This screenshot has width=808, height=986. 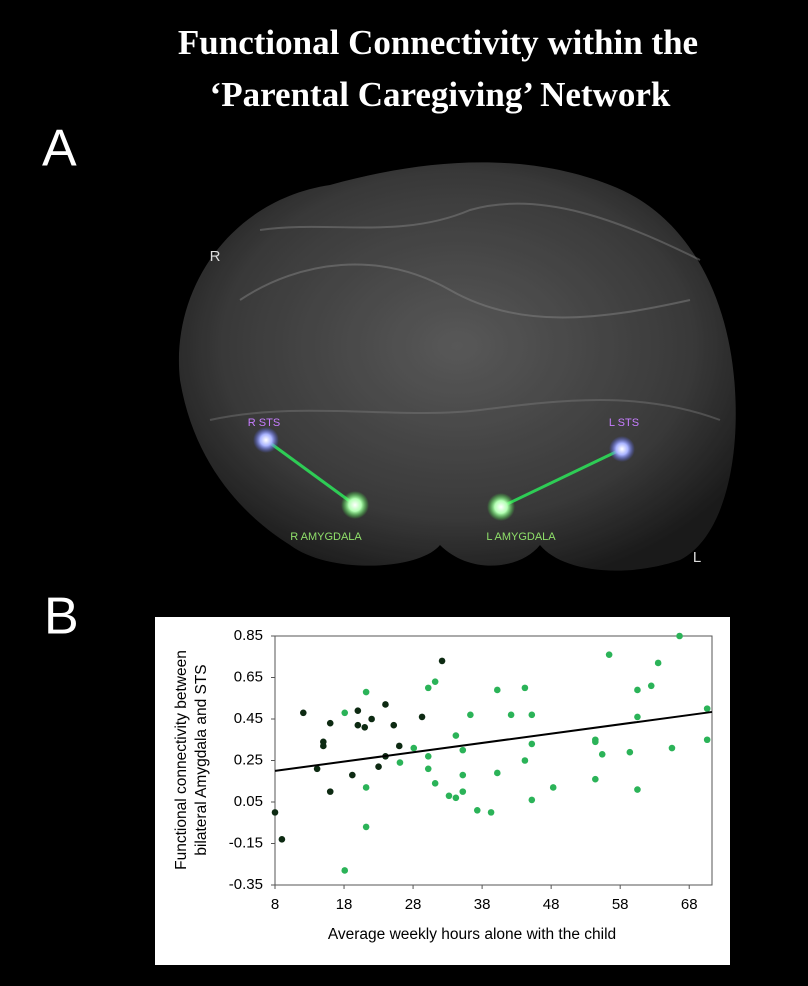 I want to click on y-tick-label: 0.45, so click(x=248, y=718).